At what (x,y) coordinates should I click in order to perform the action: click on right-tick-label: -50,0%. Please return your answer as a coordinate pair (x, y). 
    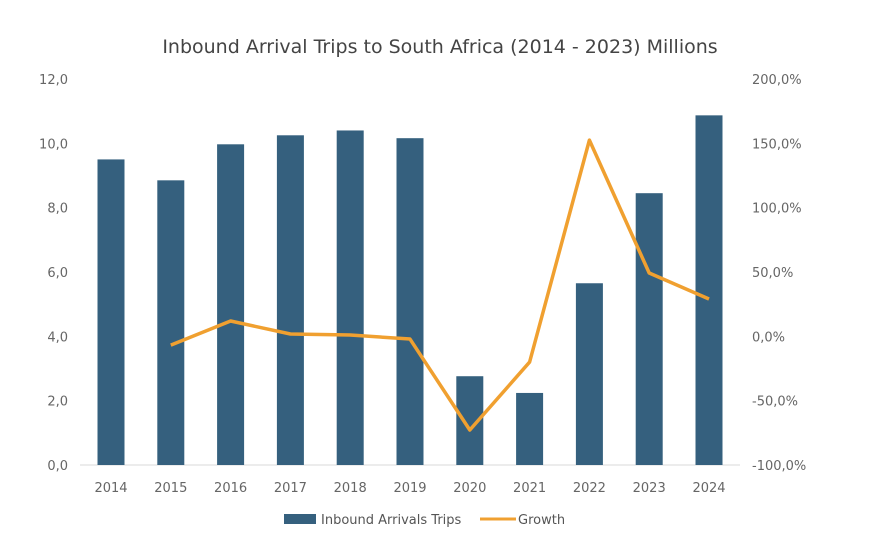
    Looking at the image, I should click on (775, 402).